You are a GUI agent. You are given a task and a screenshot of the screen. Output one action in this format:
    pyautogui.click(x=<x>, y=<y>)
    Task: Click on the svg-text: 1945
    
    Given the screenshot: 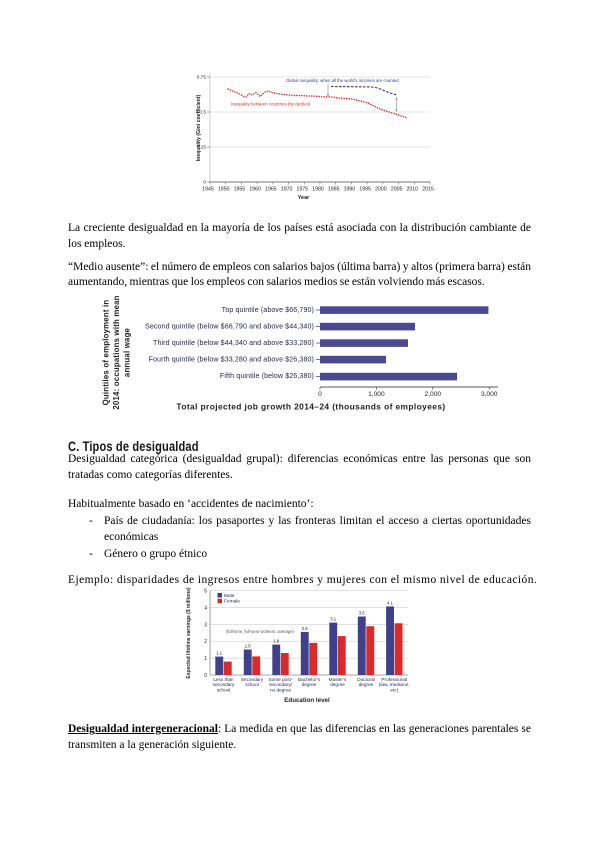 What is the action you would take?
    pyautogui.click(x=208, y=190)
    